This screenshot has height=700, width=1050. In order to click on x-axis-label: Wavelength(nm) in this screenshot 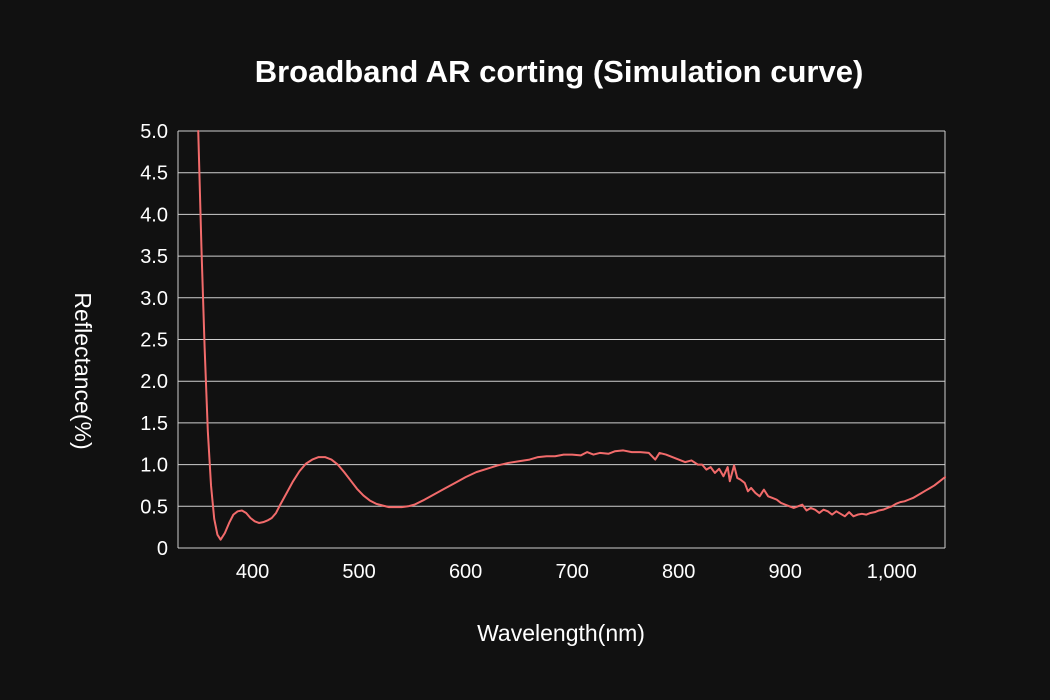, I will do `click(561, 633)`.